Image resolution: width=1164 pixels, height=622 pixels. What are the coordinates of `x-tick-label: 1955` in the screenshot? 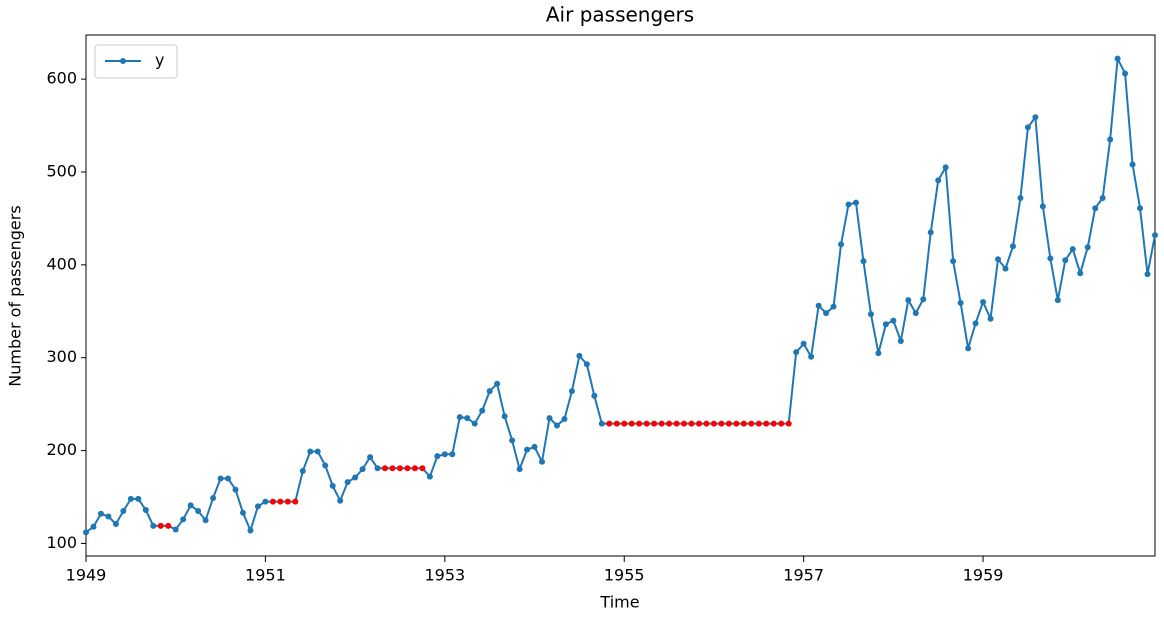 It's located at (624, 575).